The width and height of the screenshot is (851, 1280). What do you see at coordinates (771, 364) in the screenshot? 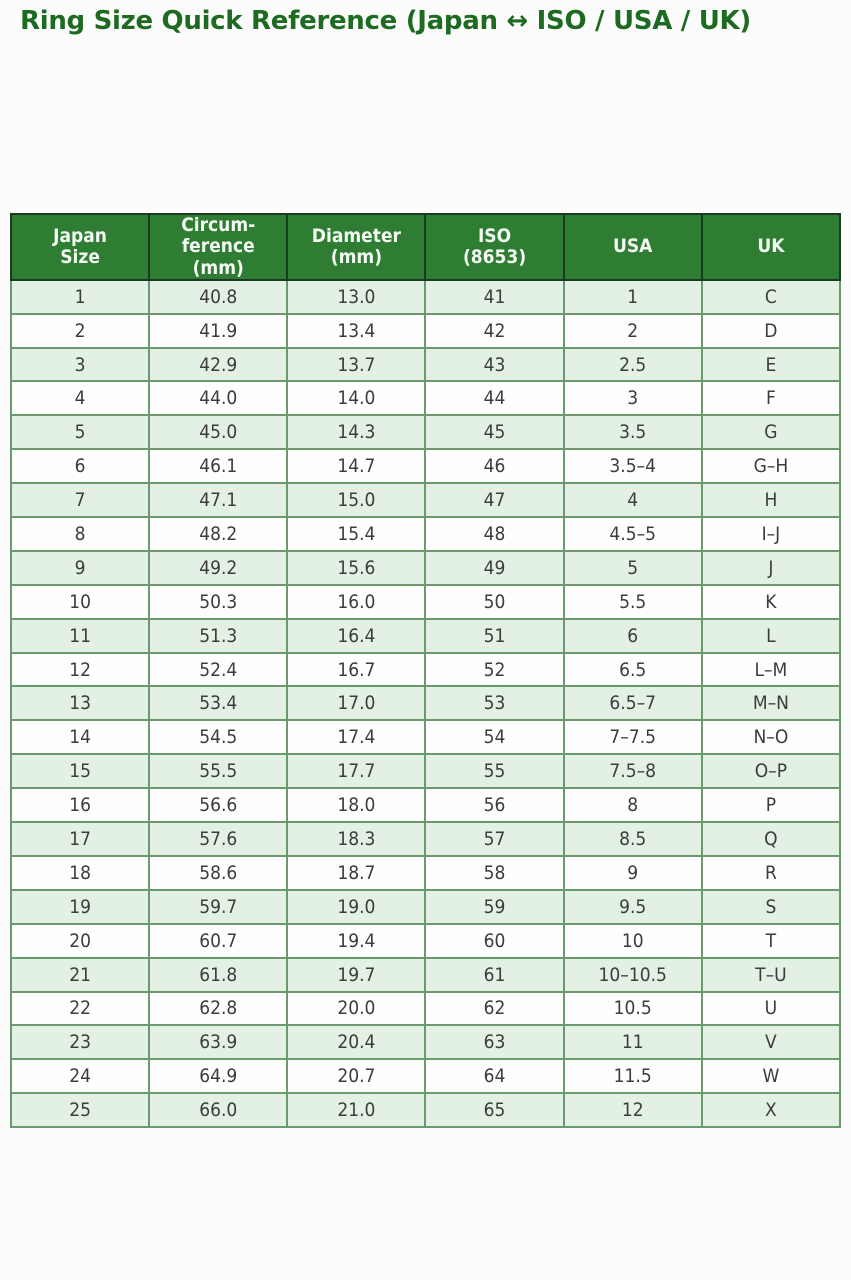
I see `table-cell: E` at bounding box center [771, 364].